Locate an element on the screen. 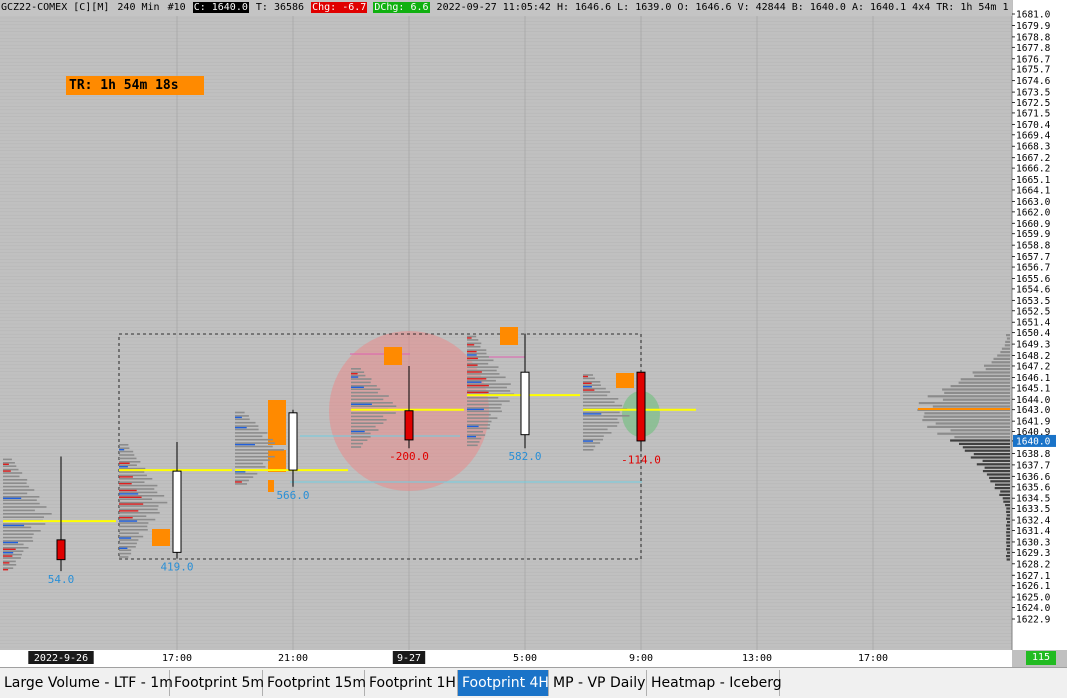  price-label: 1649.3 is located at coordinates (1033, 345).